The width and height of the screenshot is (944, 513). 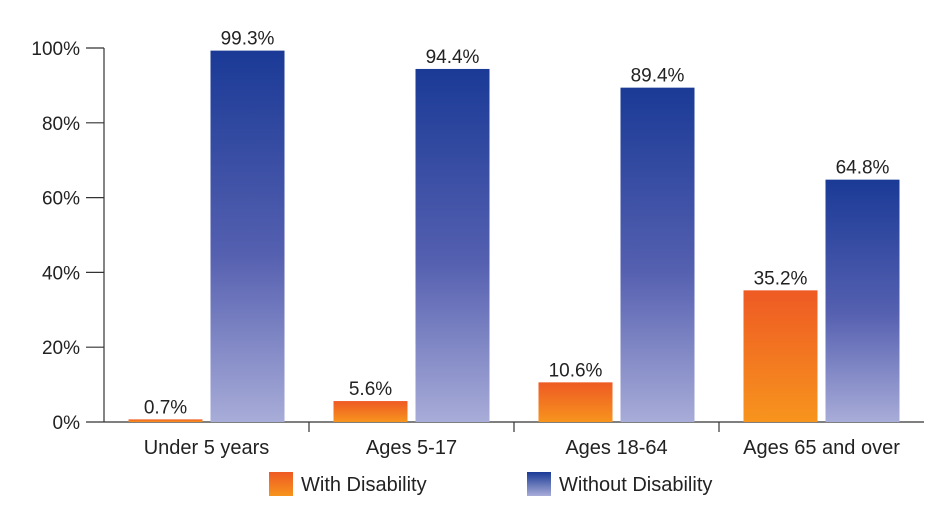 What do you see at coordinates (781, 278) in the screenshot?
I see `data-label: 35.2%` at bounding box center [781, 278].